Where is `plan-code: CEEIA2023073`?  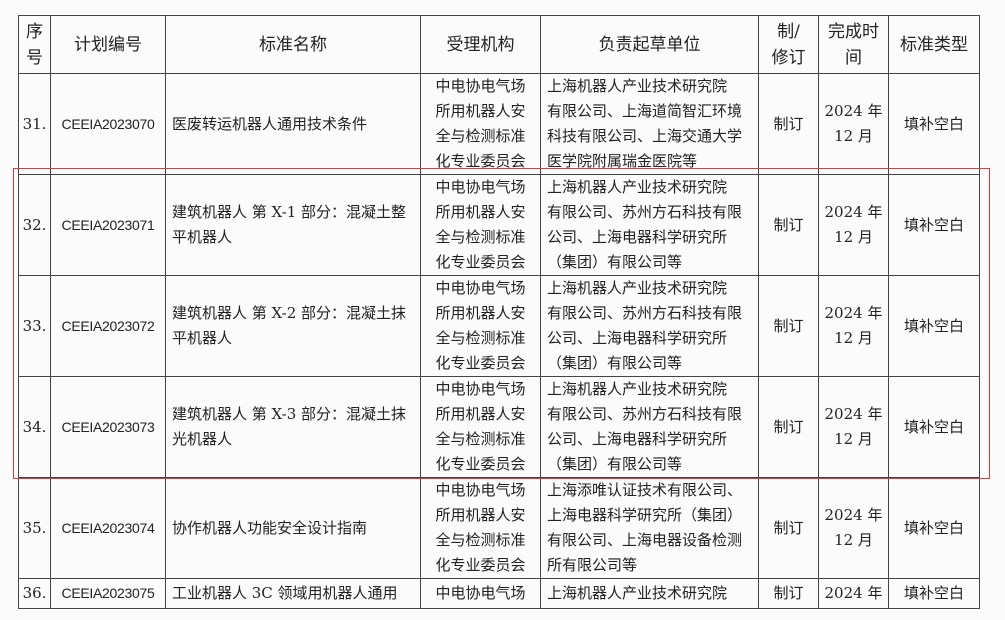 plan-code: CEEIA2023073 is located at coordinates (108, 427).